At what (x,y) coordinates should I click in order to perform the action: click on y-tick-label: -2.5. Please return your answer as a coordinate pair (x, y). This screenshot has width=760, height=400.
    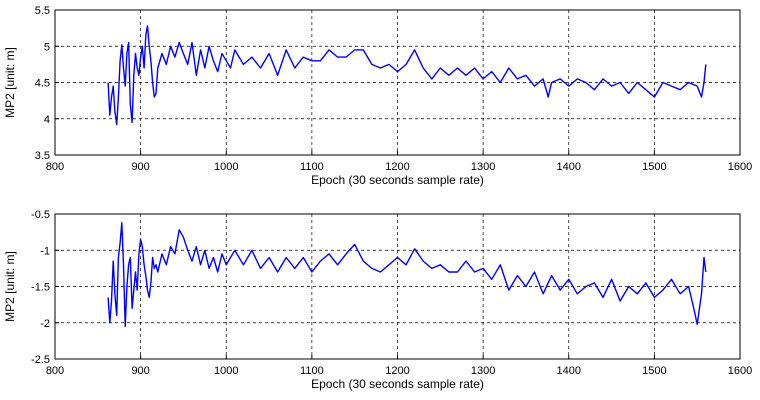
    Looking at the image, I should click on (40, 360).